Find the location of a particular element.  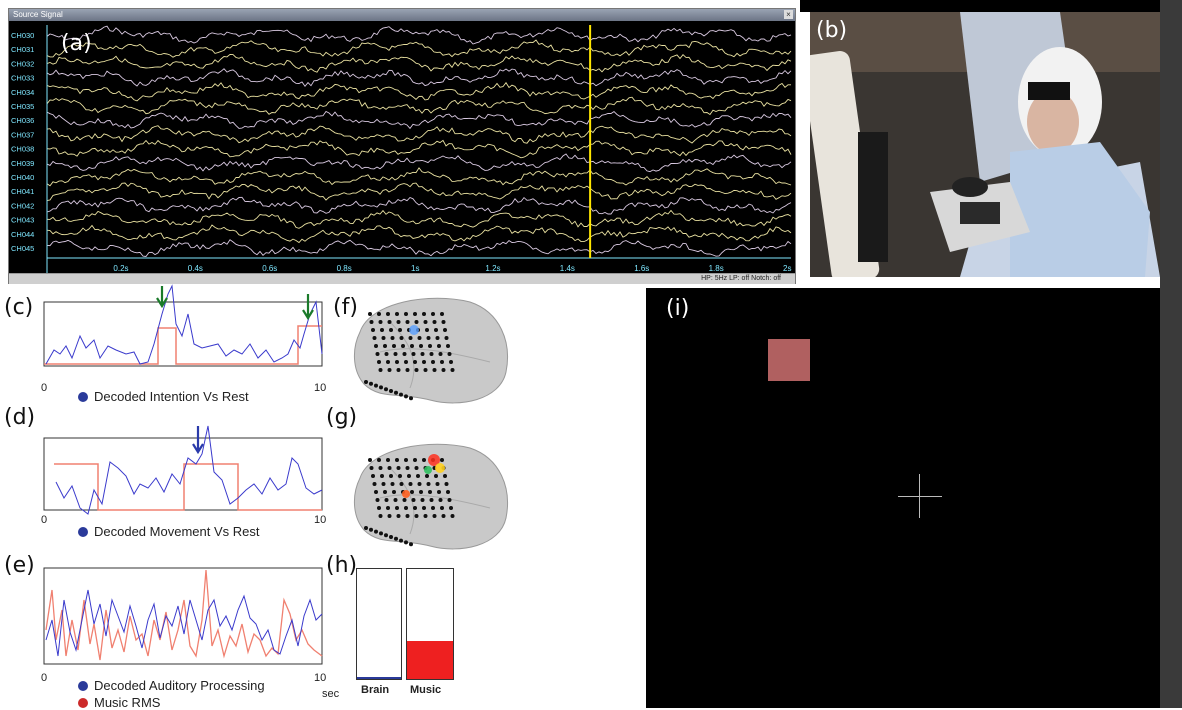

panel-label-f: (f) is located at coordinates (345, 307).